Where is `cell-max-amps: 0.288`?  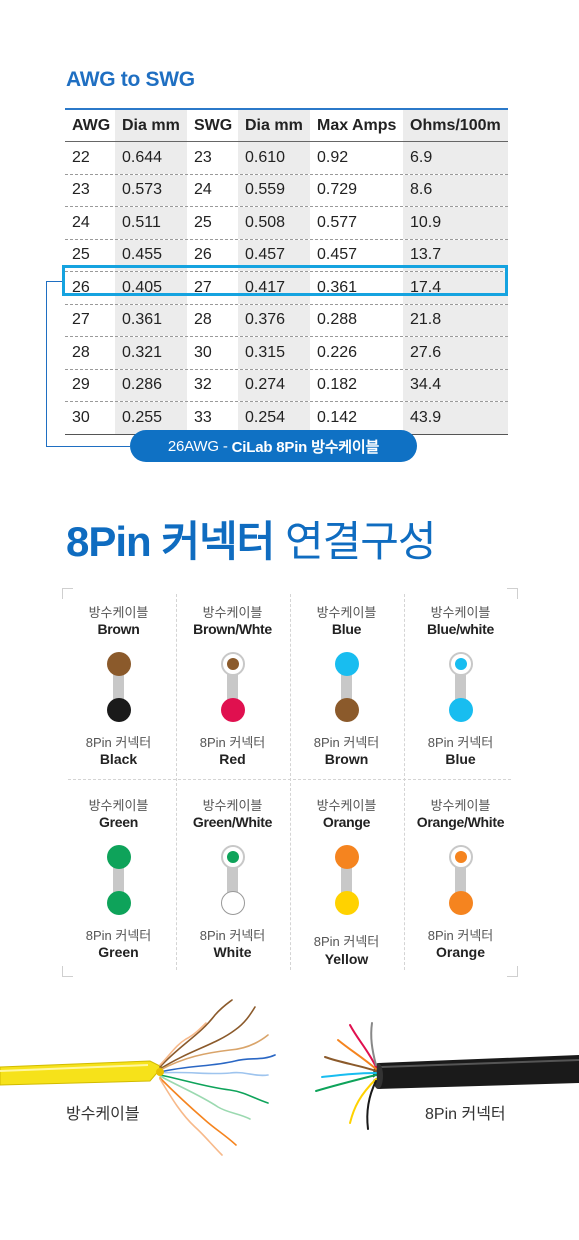 cell-max-amps: 0.288 is located at coordinates (337, 320).